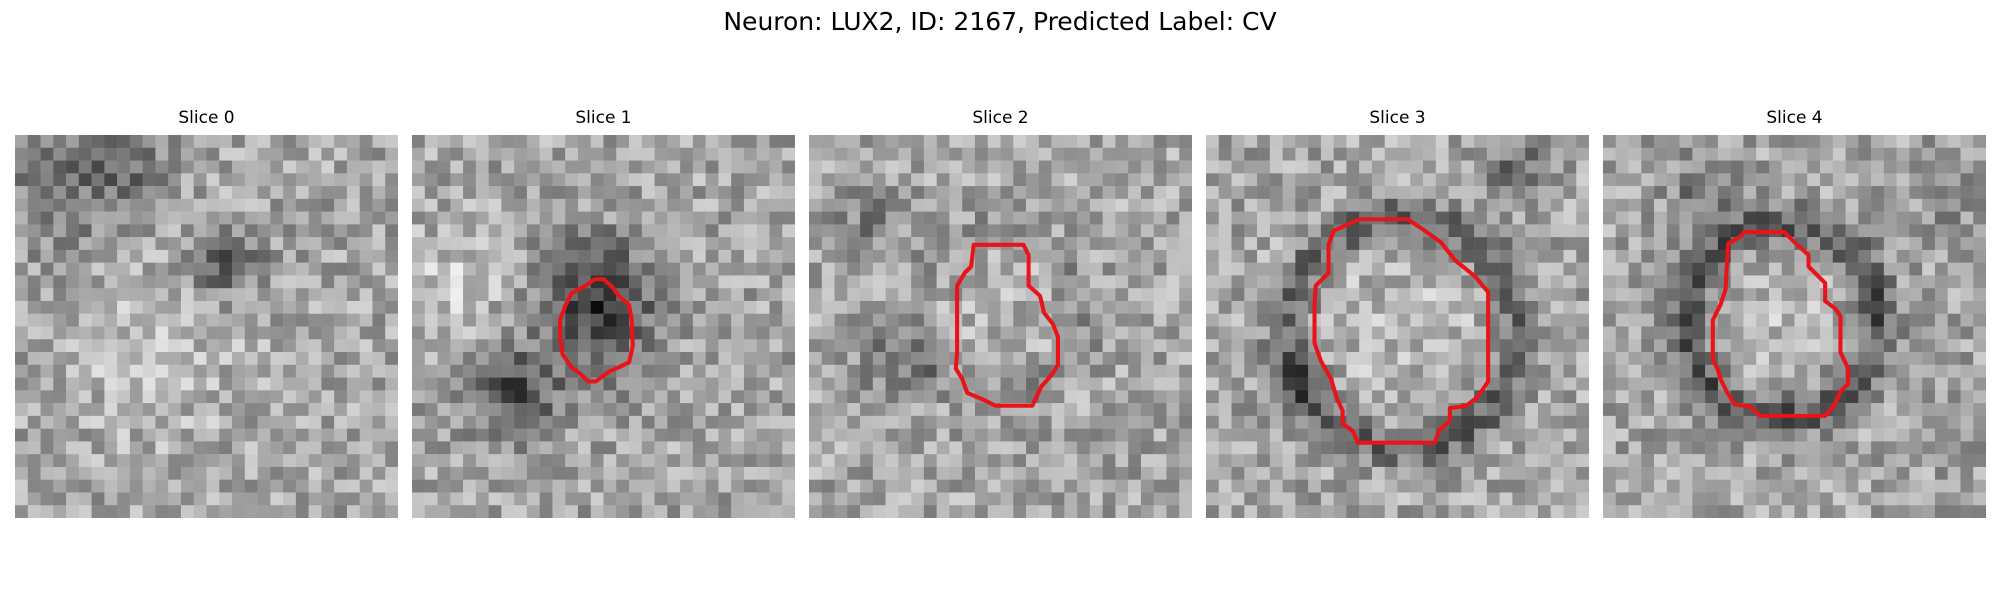  Describe the element at coordinates (1000, 118) in the screenshot. I see `slice-title: Slice 2` at that location.